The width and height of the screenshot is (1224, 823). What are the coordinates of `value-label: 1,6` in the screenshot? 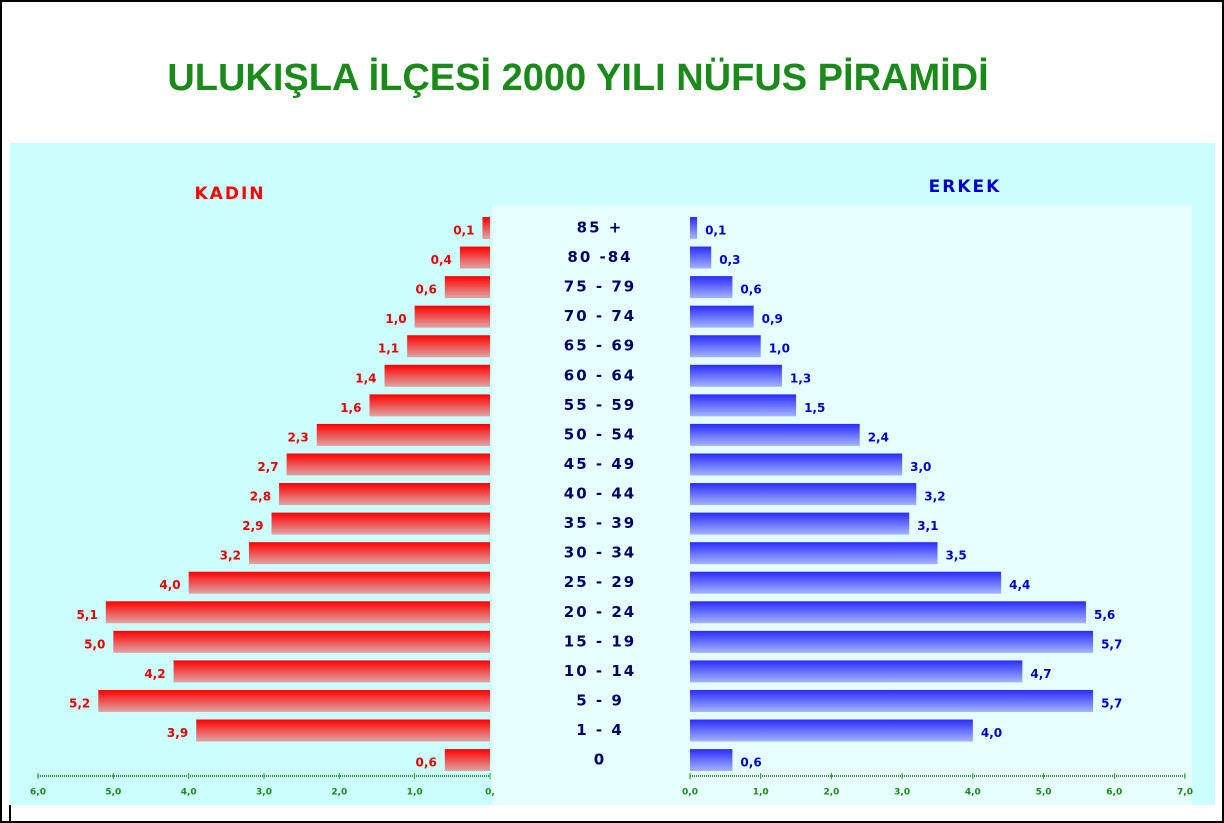 It's located at (350, 408).